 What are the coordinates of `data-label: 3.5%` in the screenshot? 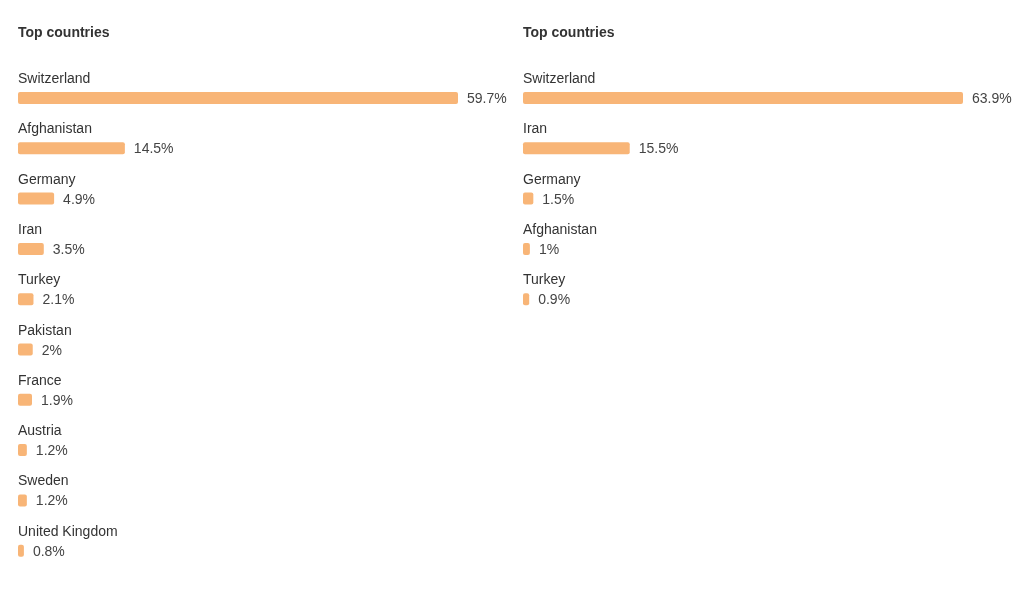 It's located at (68, 248).